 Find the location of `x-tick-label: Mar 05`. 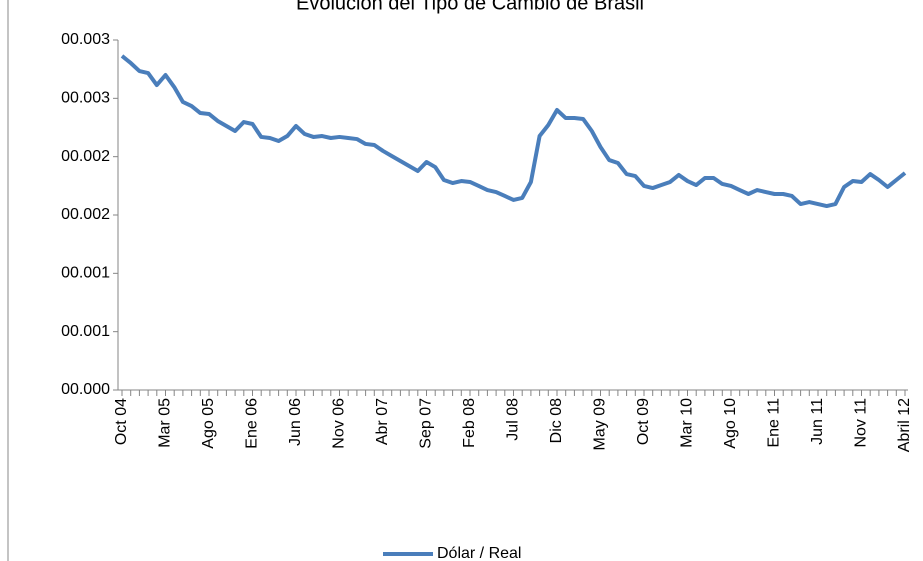

x-tick-label: Mar 05 is located at coordinates (165, 423).